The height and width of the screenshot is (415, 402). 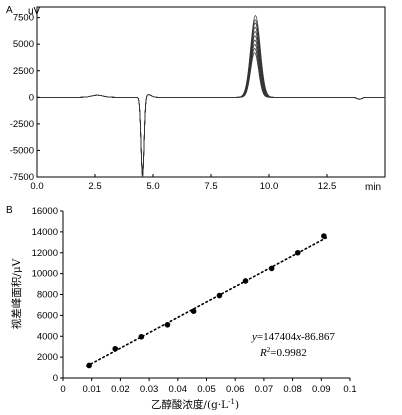 What do you see at coordinates (349, 389) in the screenshot?
I see `panel-b-x-tick-label: 0.1` at bounding box center [349, 389].